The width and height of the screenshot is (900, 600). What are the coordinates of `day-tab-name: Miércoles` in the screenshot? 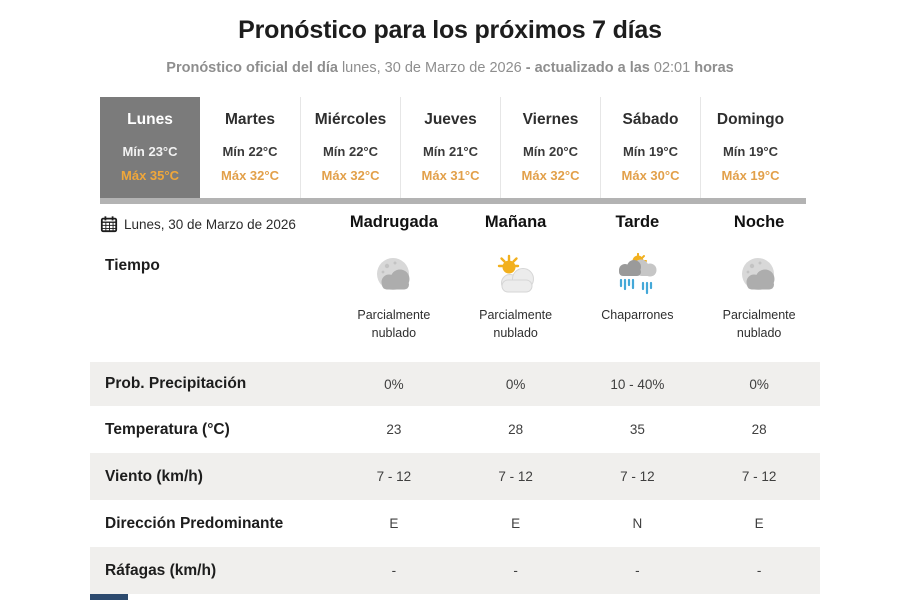 It's located at (350, 119).